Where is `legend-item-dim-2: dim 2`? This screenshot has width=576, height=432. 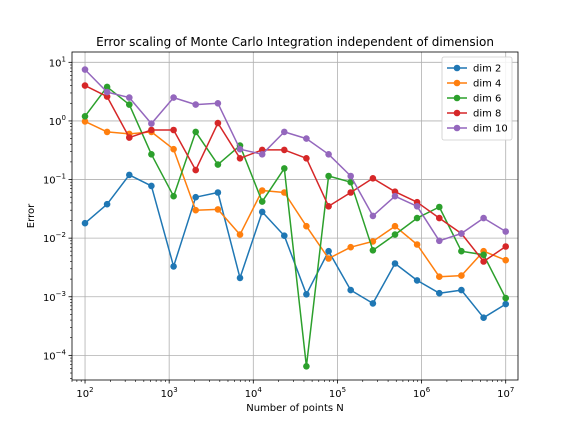
legend-item-dim-2: dim 2 is located at coordinates (474, 69).